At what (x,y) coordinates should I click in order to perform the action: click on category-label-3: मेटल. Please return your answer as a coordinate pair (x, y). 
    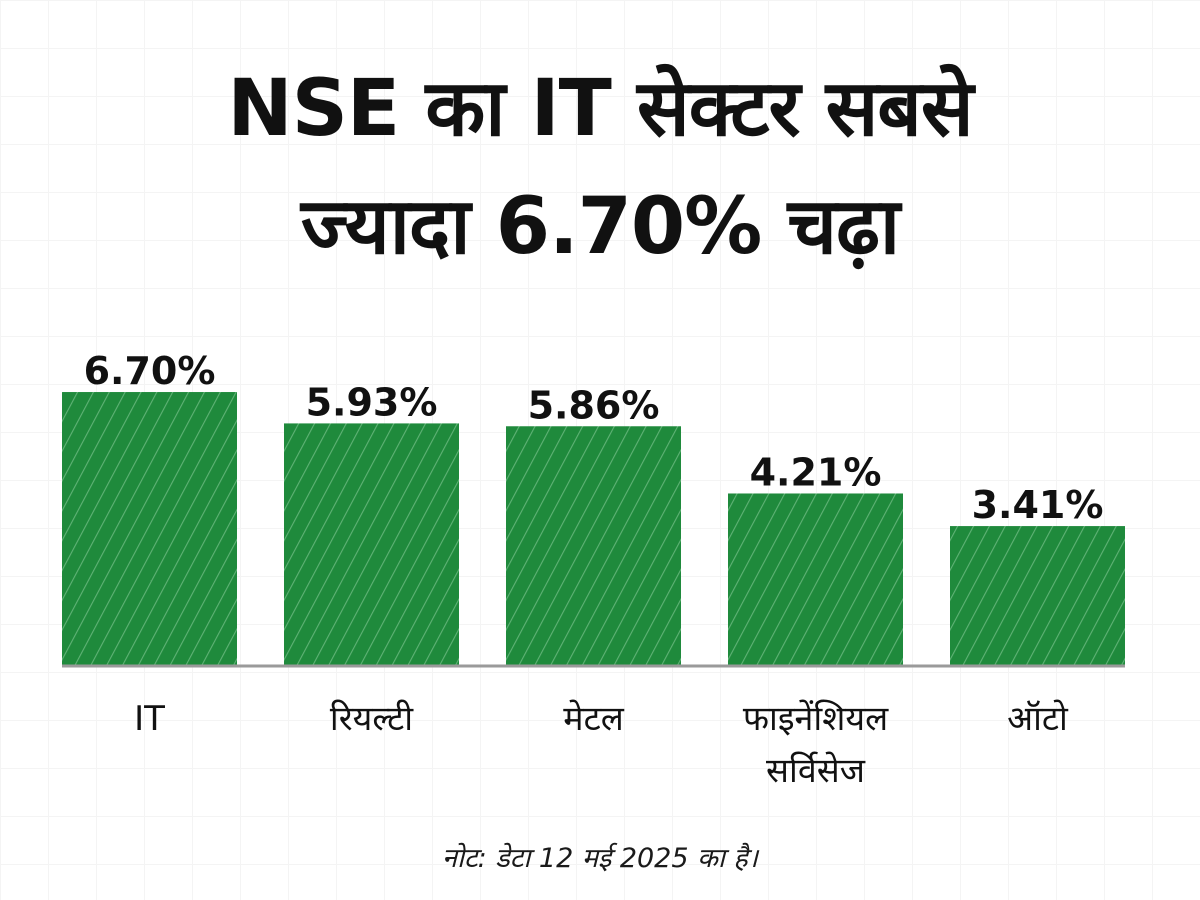
    Looking at the image, I should click on (593, 719).